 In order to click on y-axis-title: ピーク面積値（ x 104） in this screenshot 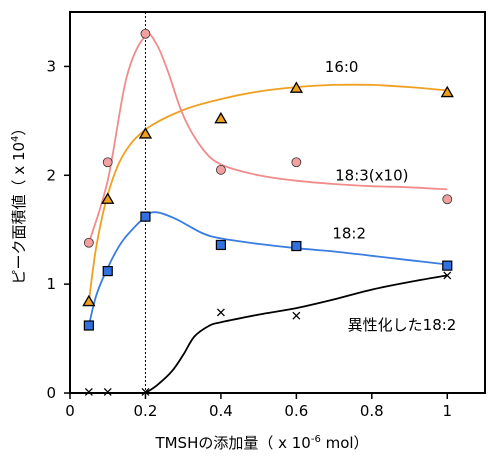, I will do `click(19, 203)`.